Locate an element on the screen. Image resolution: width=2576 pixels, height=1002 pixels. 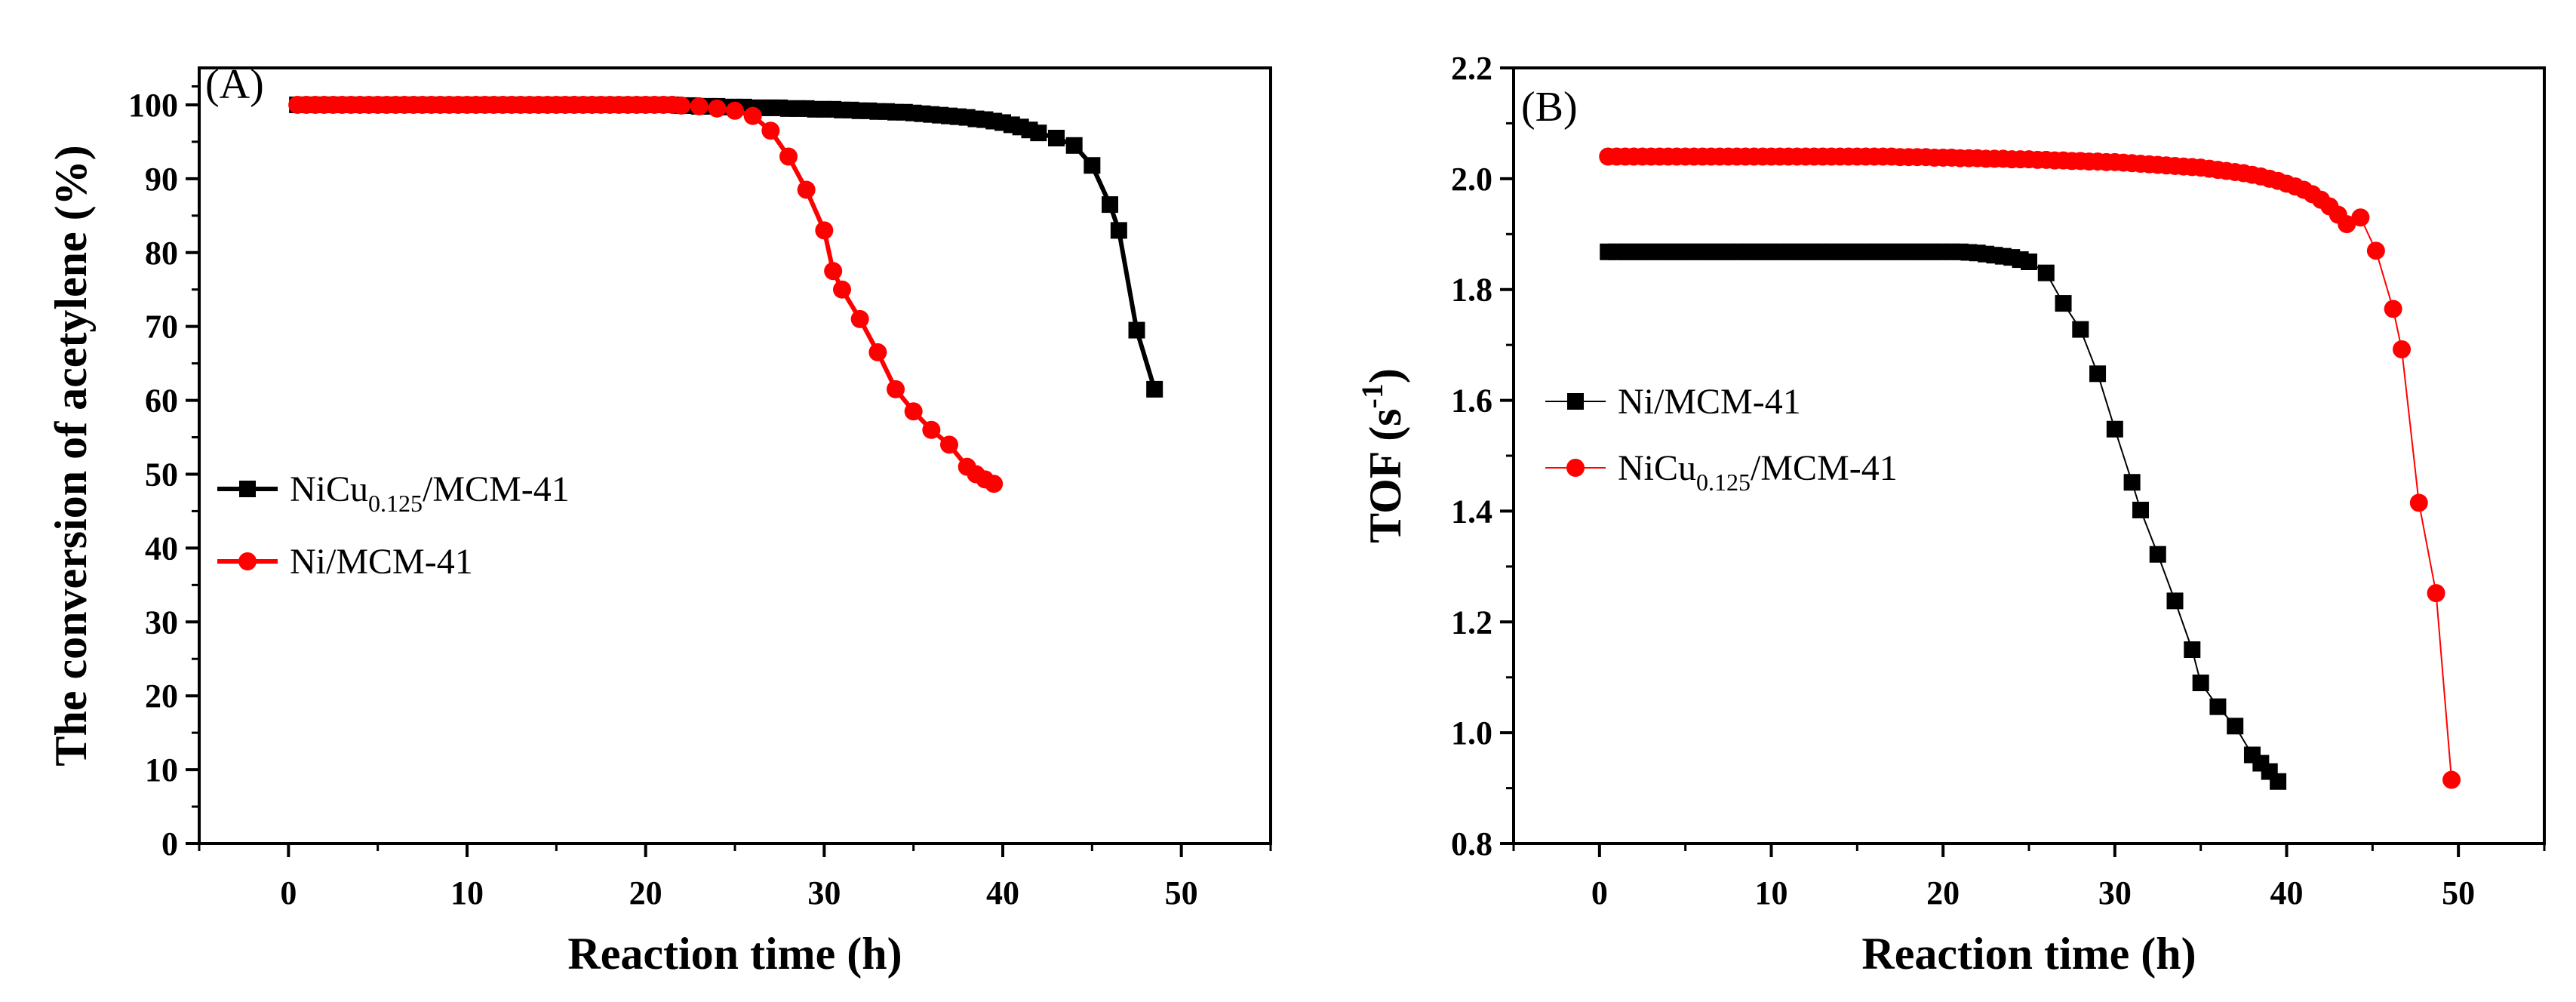
y-tick-label: 50 is located at coordinates (161, 474).